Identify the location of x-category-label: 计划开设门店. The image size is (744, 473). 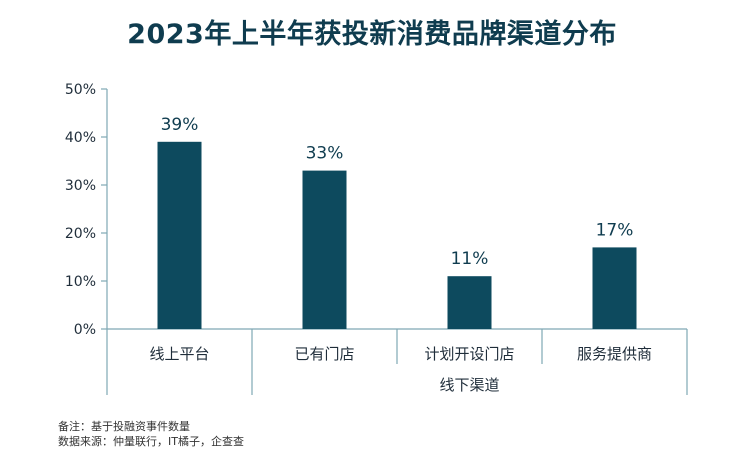
(469, 354).